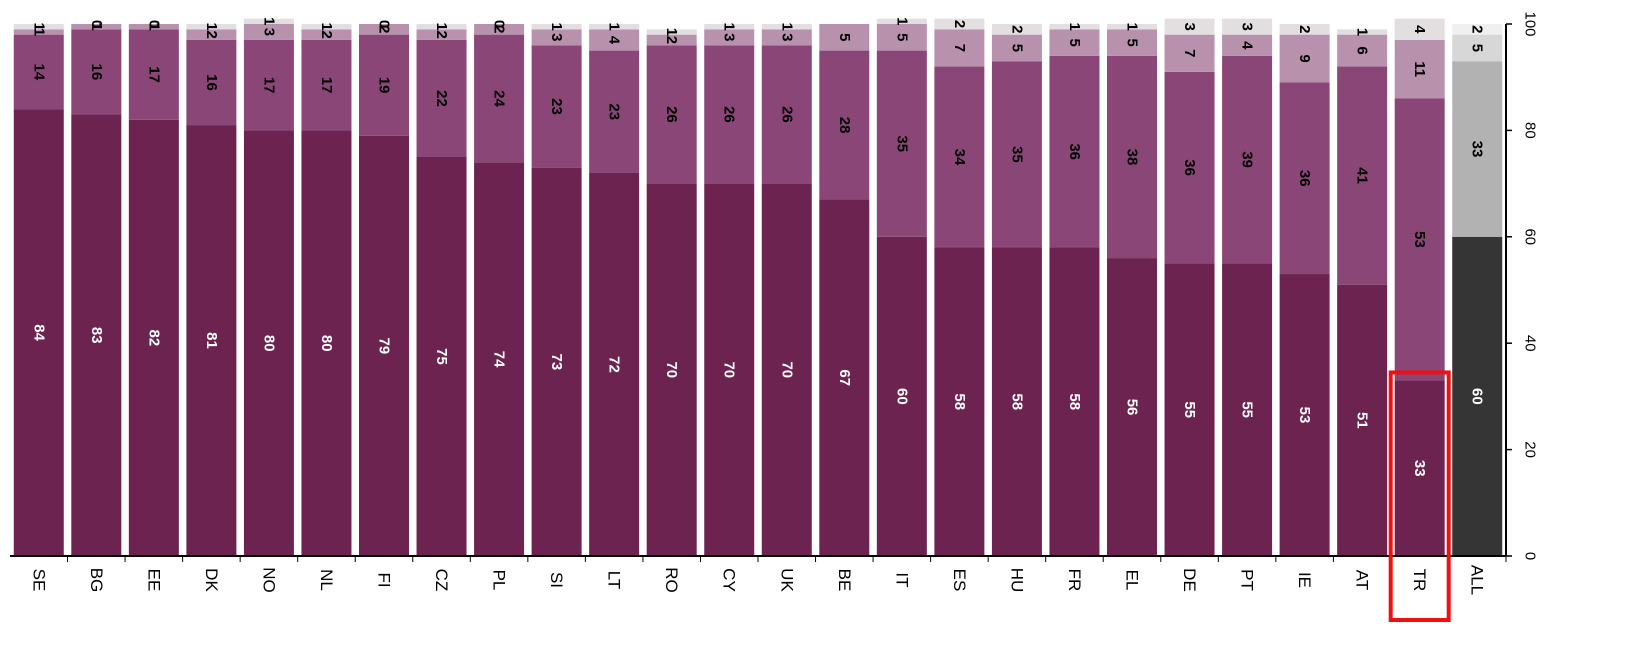 Image resolution: width=1634 pixels, height=649 pixels. What do you see at coordinates (326, 85) in the screenshot?
I see `segment-label-nl-s2: 17` at bounding box center [326, 85].